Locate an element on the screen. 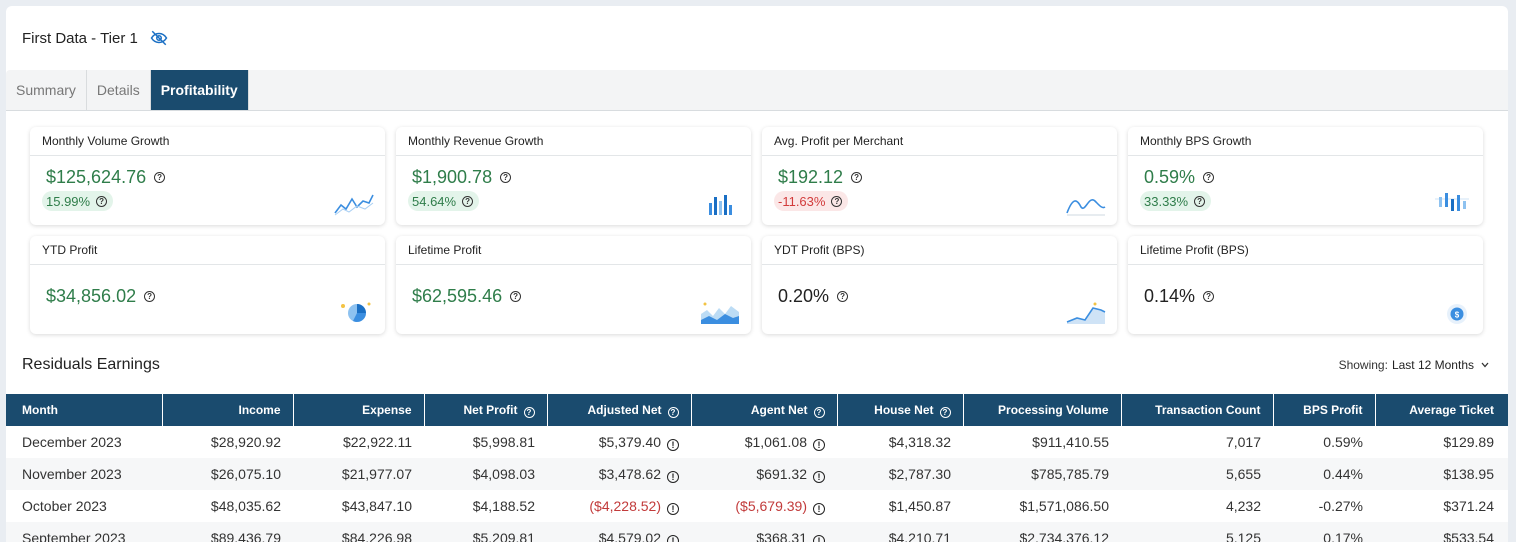  area-line-chart-icon is located at coordinates (1086, 313).